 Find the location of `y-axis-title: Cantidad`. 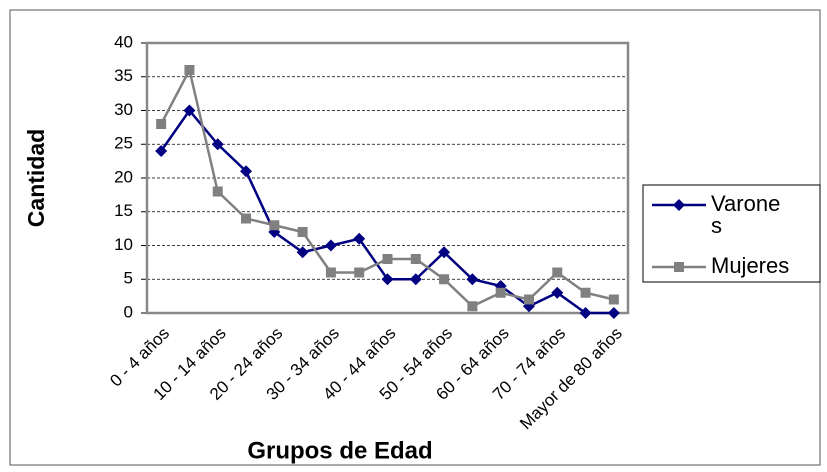

y-axis-title: Cantidad is located at coordinates (36, 178).